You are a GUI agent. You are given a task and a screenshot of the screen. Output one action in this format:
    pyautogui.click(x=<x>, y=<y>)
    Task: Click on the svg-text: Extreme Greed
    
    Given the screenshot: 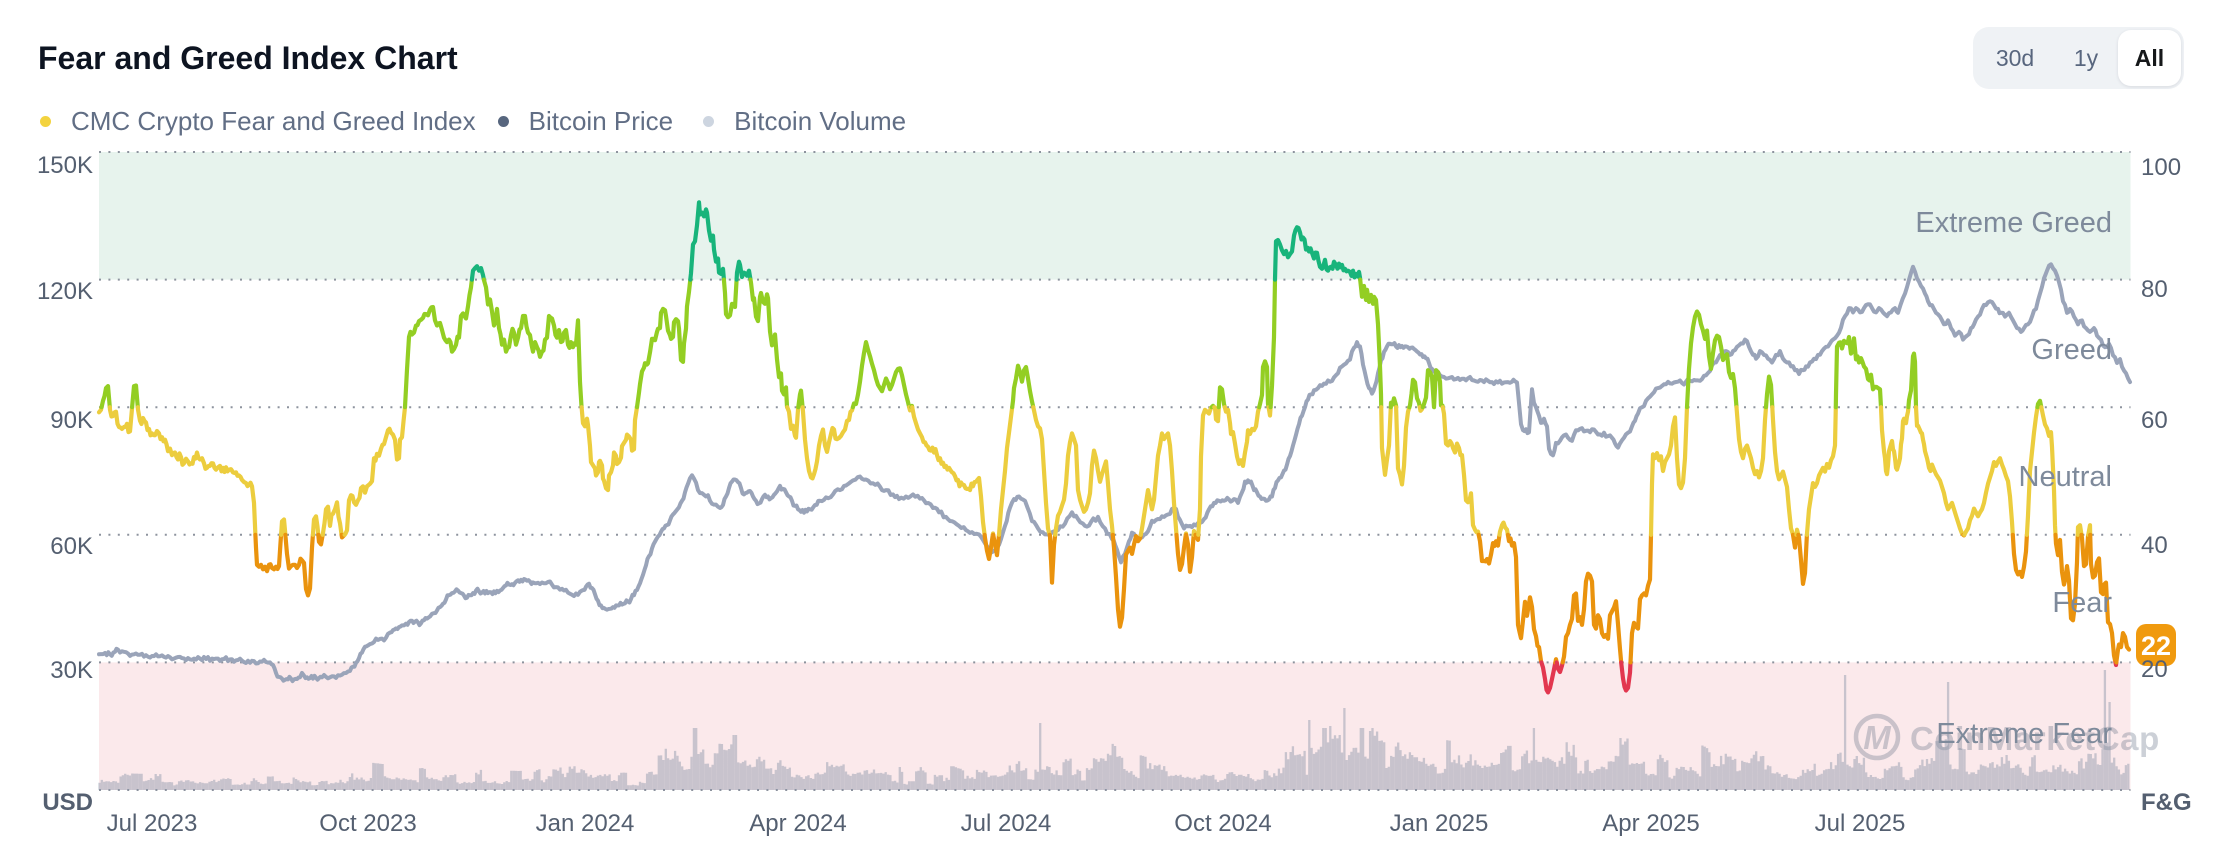 What is the action you would take?
    pyautogui.click(x=2013, y=223)
    